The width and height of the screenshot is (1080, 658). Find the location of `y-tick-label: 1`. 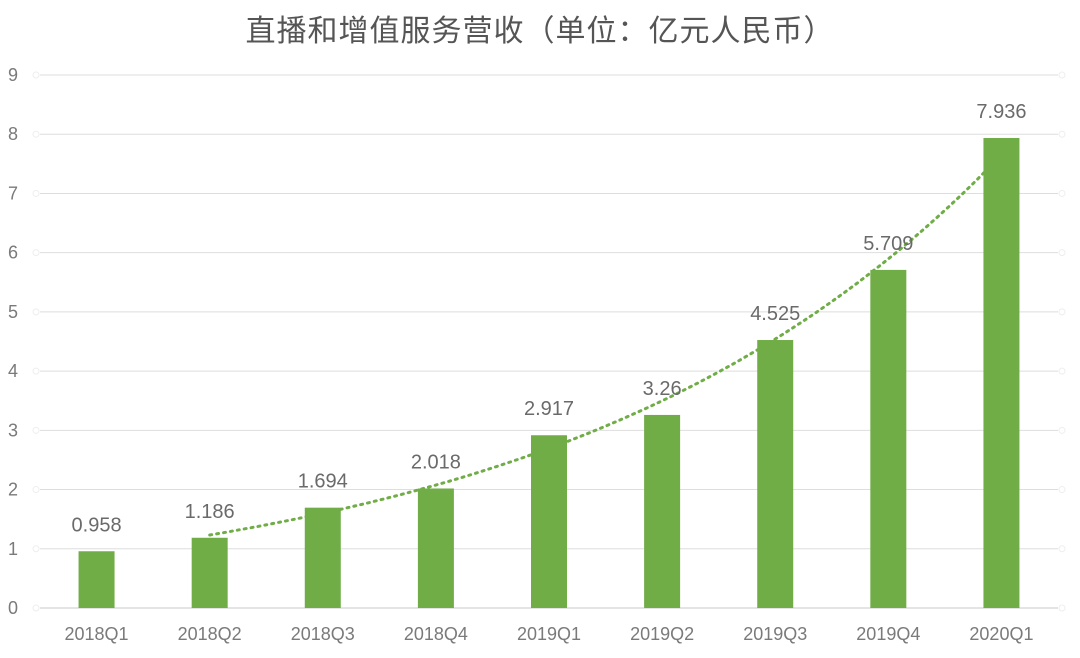

y-tick-label: 1 is located at coordinates (13, 549).